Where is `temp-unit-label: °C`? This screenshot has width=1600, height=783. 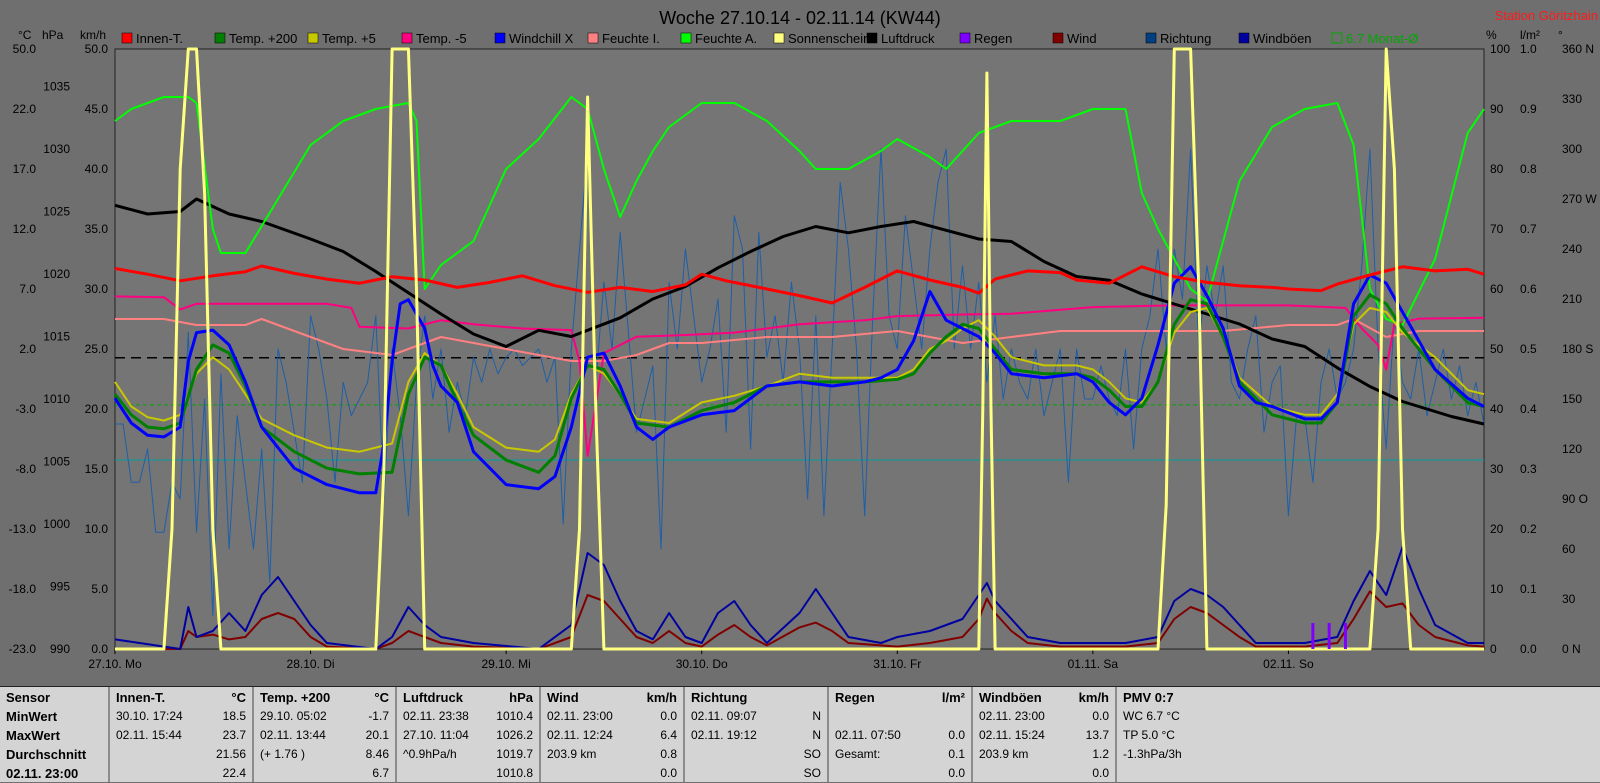 temp-unit-label: °C is located at coordinates (25, 35).